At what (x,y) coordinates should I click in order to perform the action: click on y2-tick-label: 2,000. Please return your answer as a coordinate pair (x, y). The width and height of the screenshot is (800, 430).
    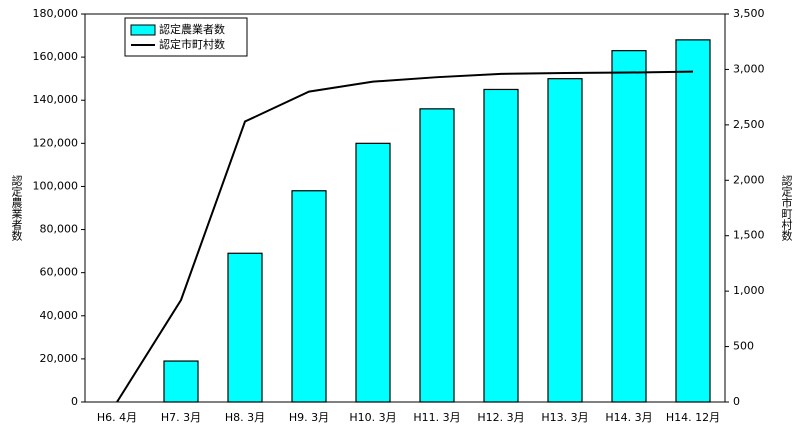
    Looking at the image, I should click on (749, 179).